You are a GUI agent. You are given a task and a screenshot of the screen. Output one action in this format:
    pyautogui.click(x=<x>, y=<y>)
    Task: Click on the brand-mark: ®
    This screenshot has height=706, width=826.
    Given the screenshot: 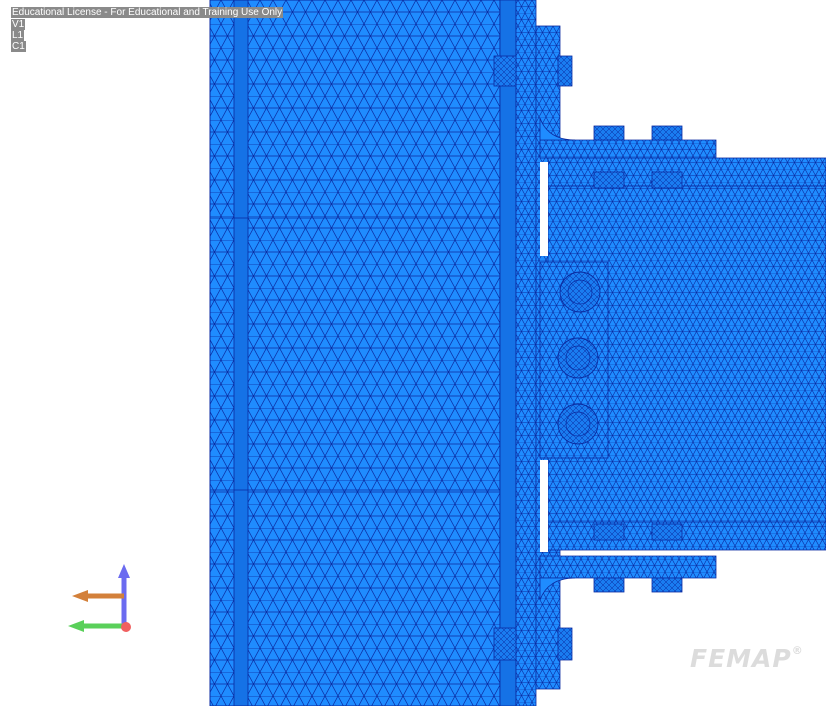 What is the action you would take?
    pyautogui.click(x=797, y=650)
    